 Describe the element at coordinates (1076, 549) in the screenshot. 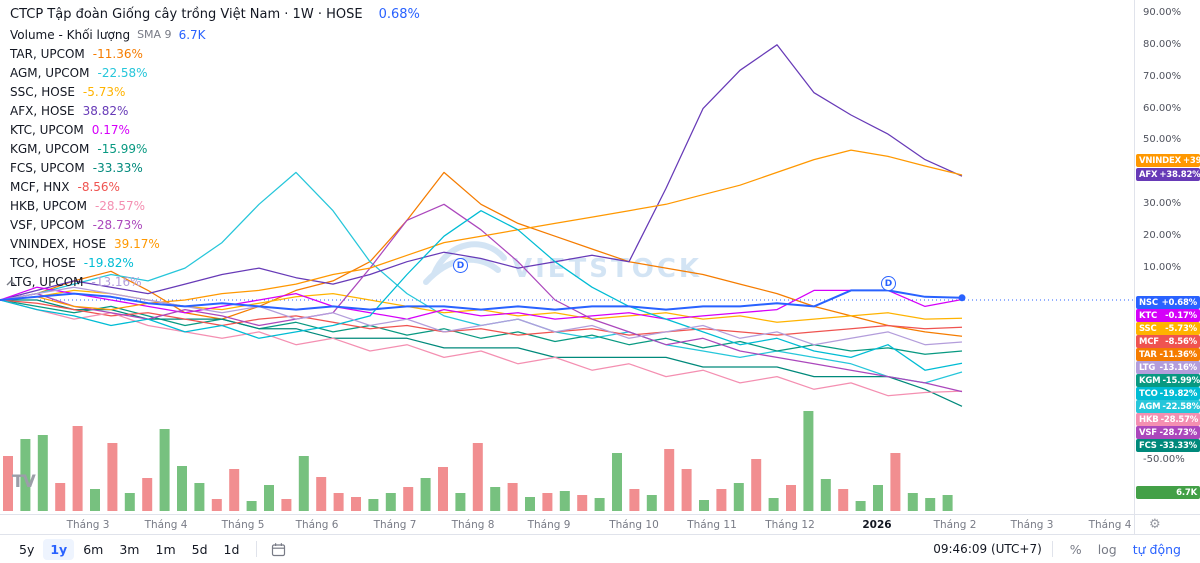

I see `percent-scale-button: %` at that location.